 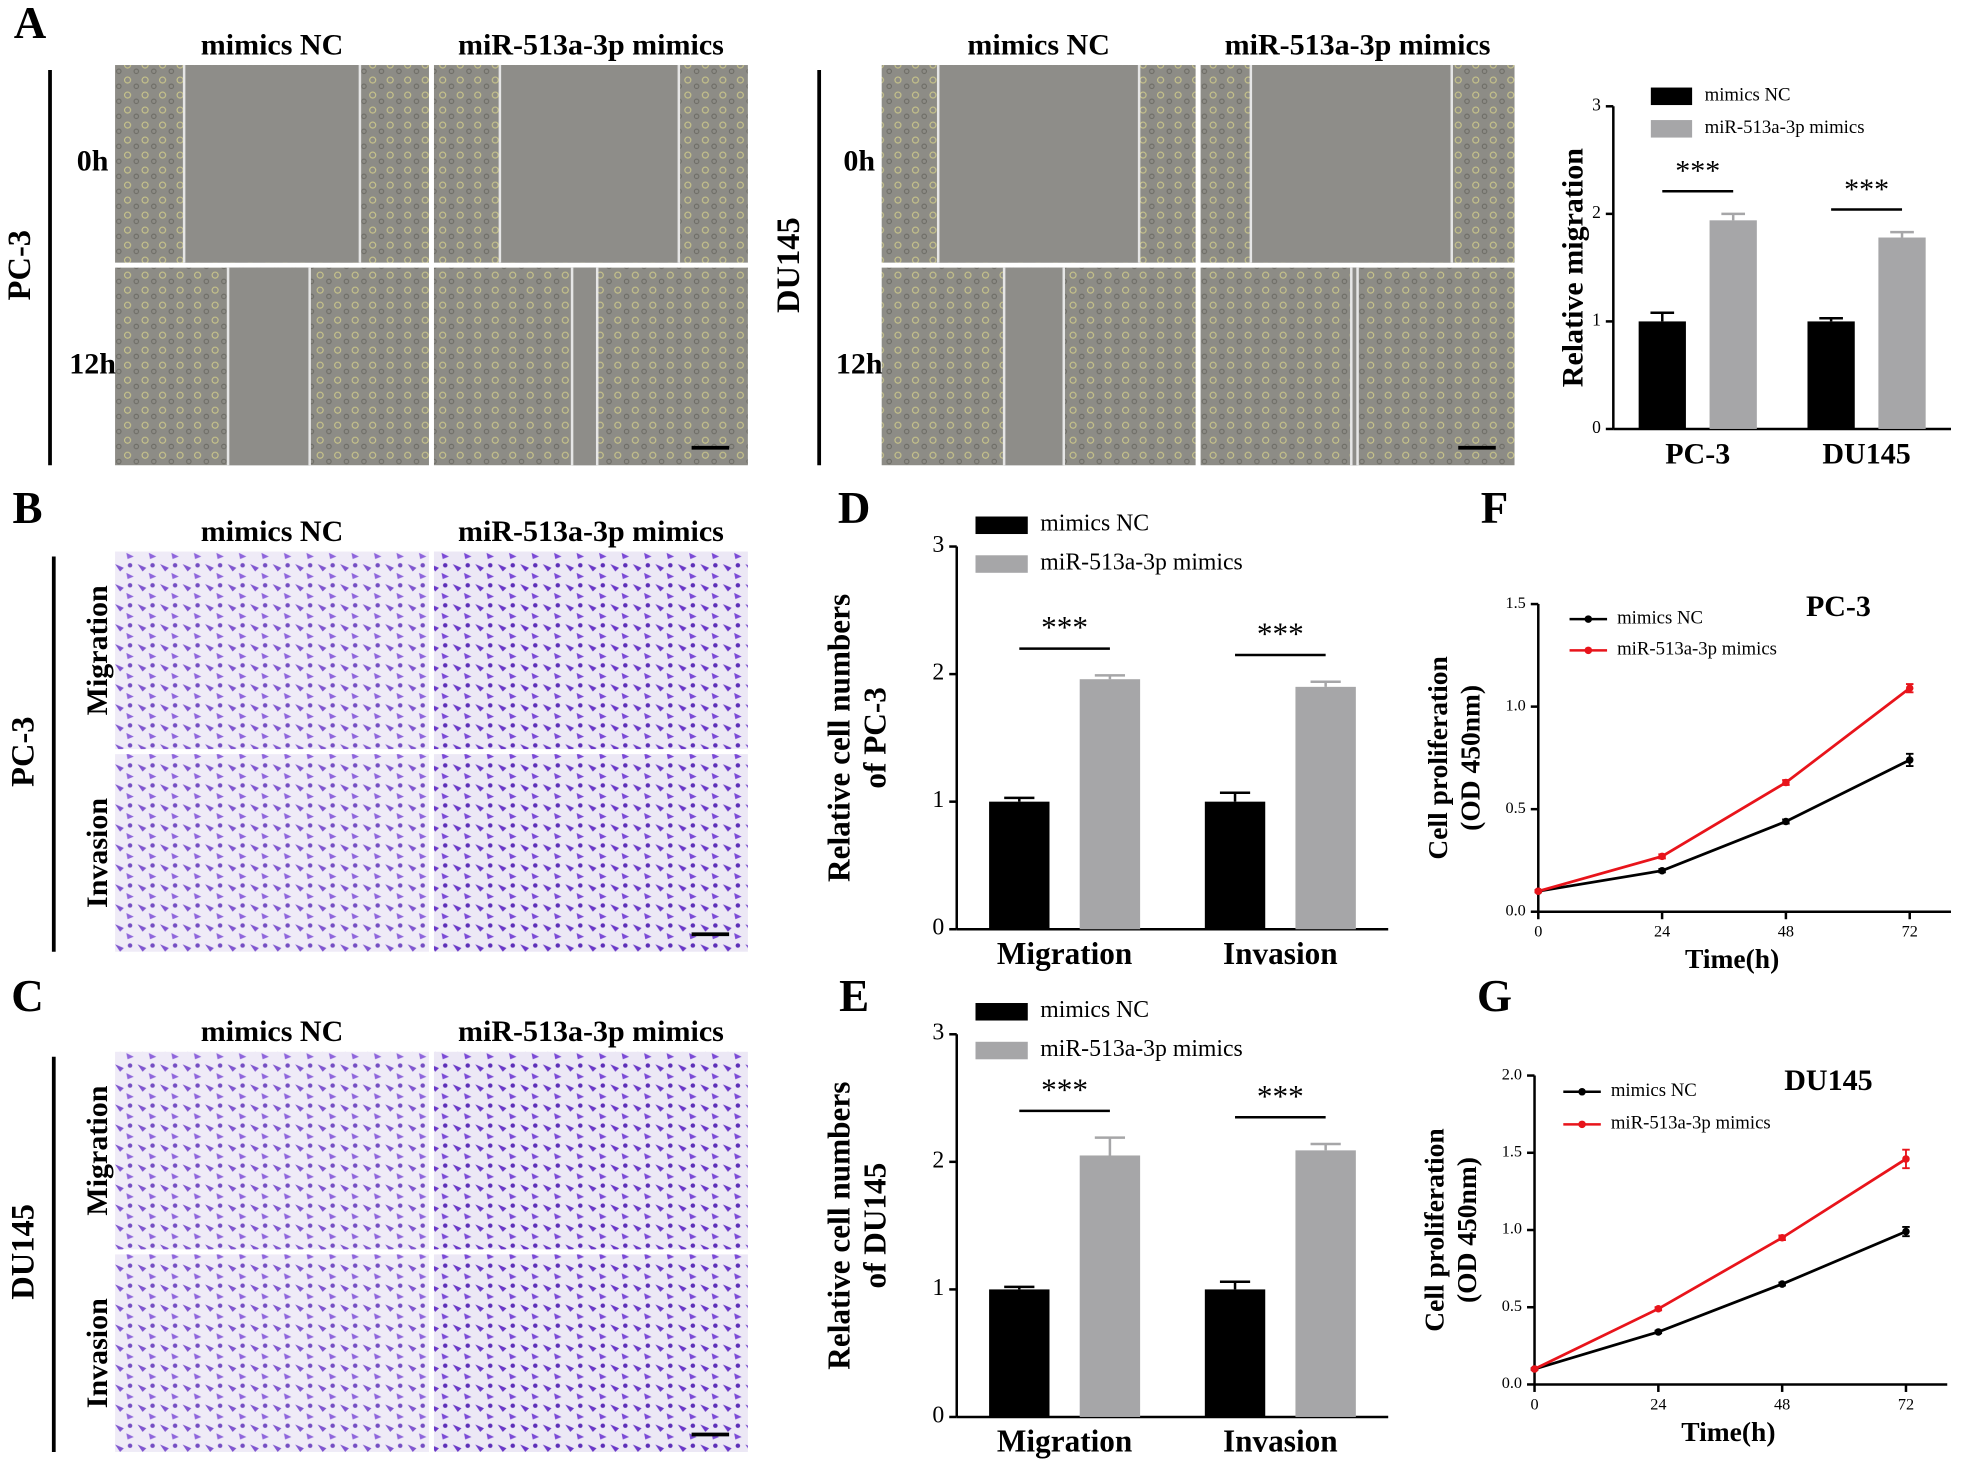 What do you see at coordinates (97, 1353) in the screenshot?
I see `row-label: Invasion` at bounding box center [97, 1353].